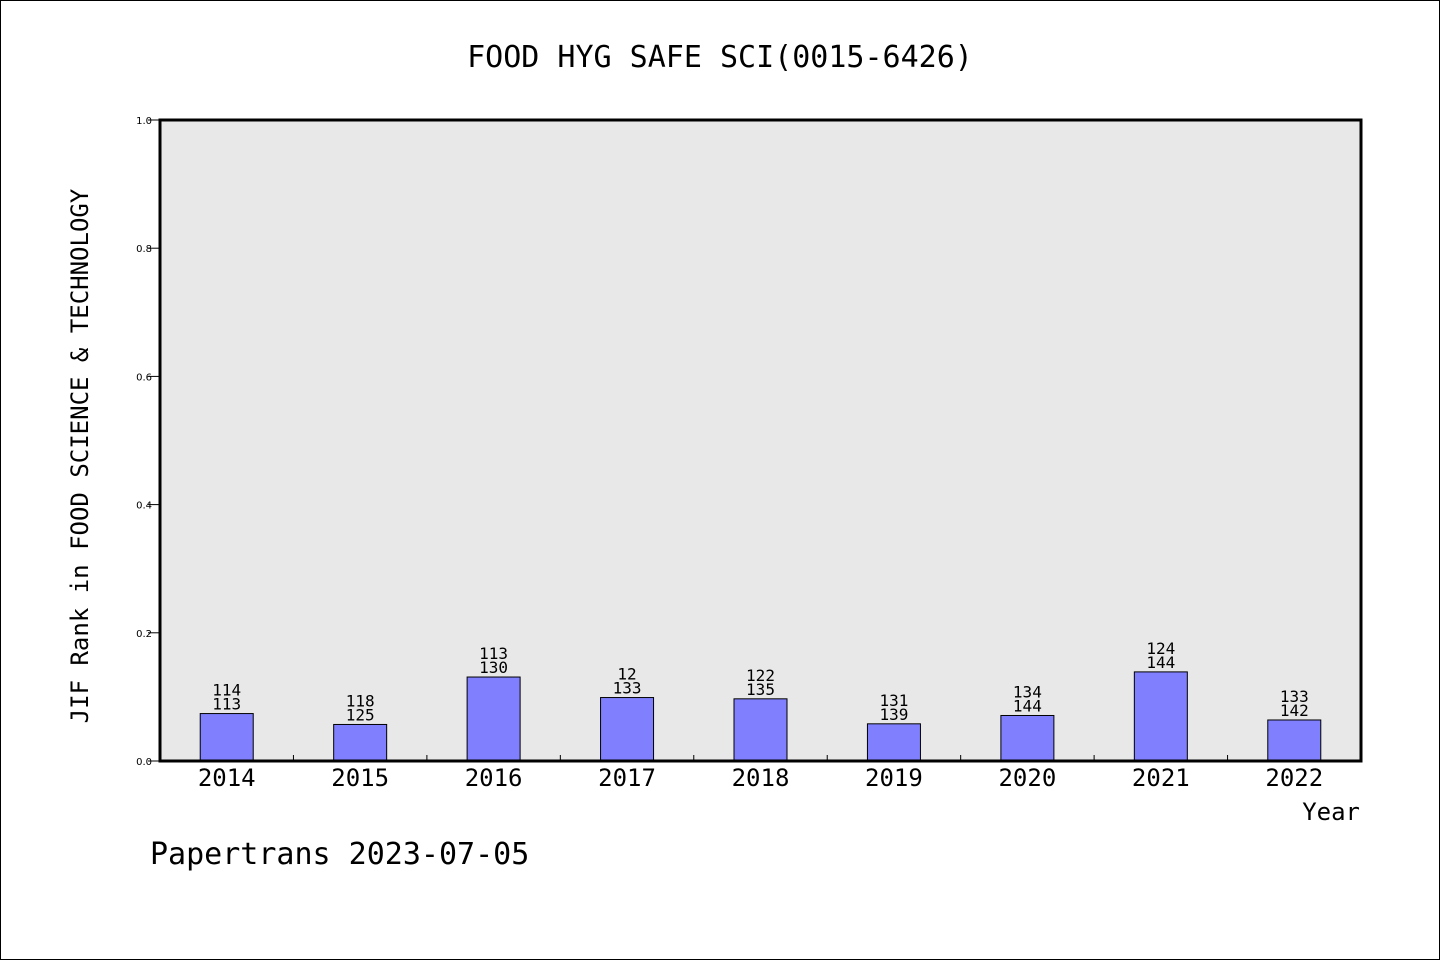 This screenshot has width=1440, height=960. What do you see at coordinates (894, 778) in the screenshot?
I see `x-tick-label: 2019` at bounding box center [894, 778].